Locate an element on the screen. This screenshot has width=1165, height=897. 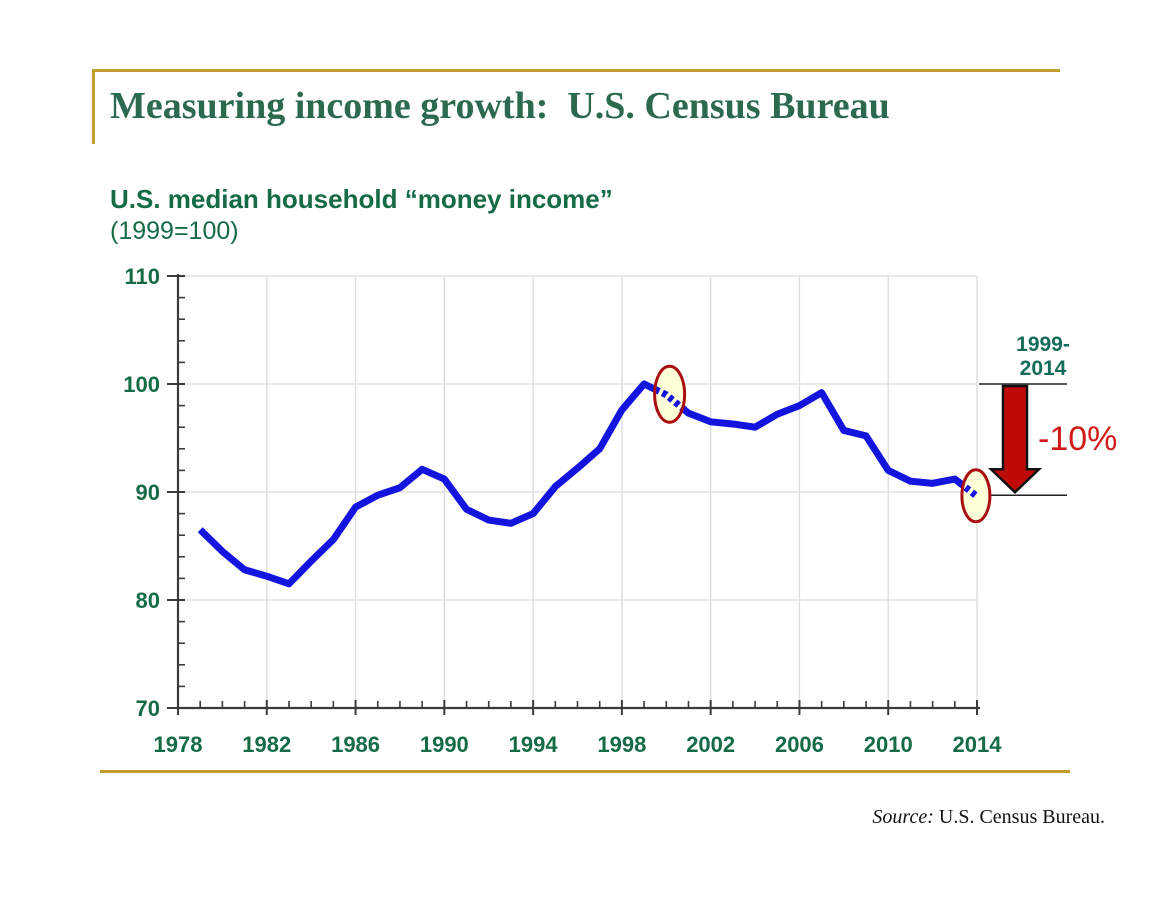
title-rule-top is located at coordinates (576, 70).